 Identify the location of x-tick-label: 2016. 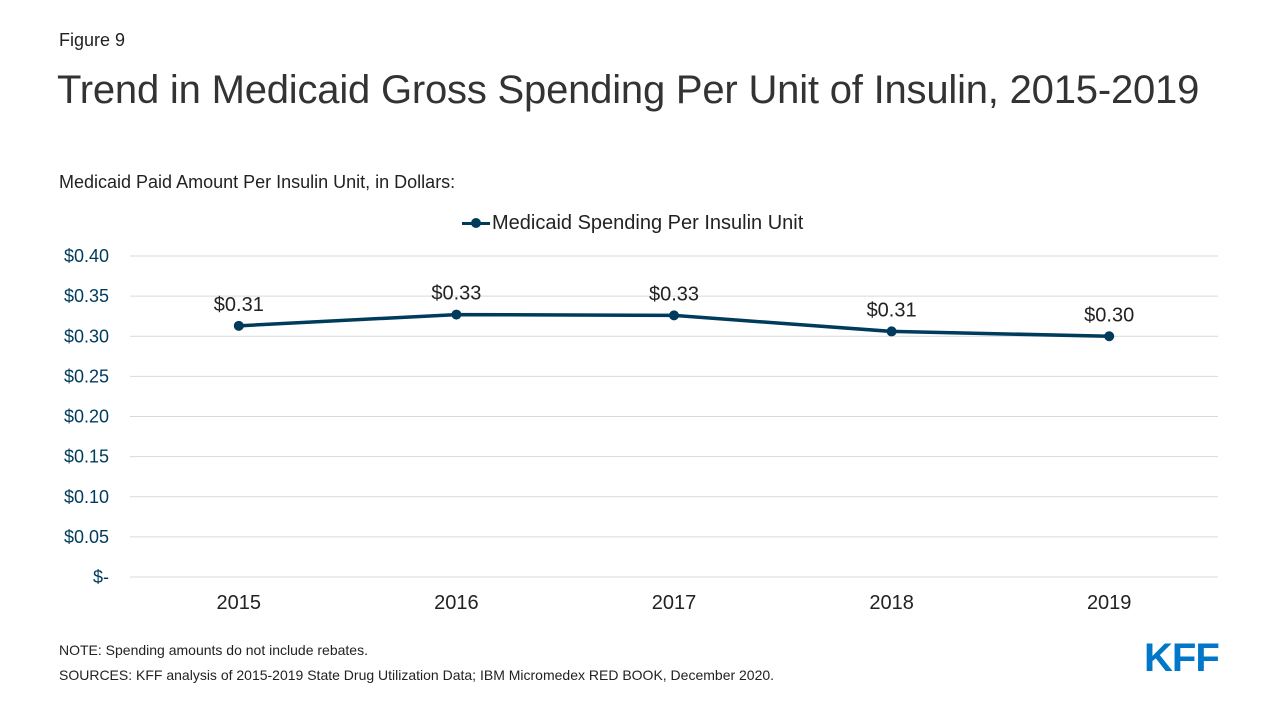
(456, 603).